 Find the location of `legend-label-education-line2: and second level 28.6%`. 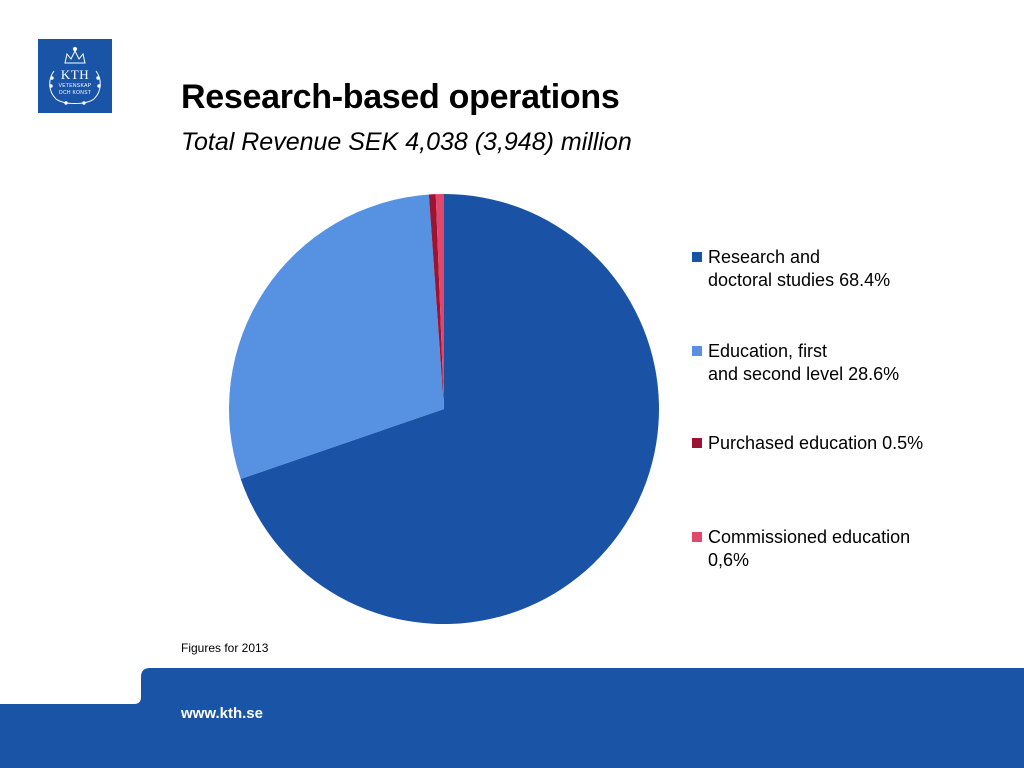

legend-label-education-line2: and second level 28.6% is located at coordinates (804, 374).